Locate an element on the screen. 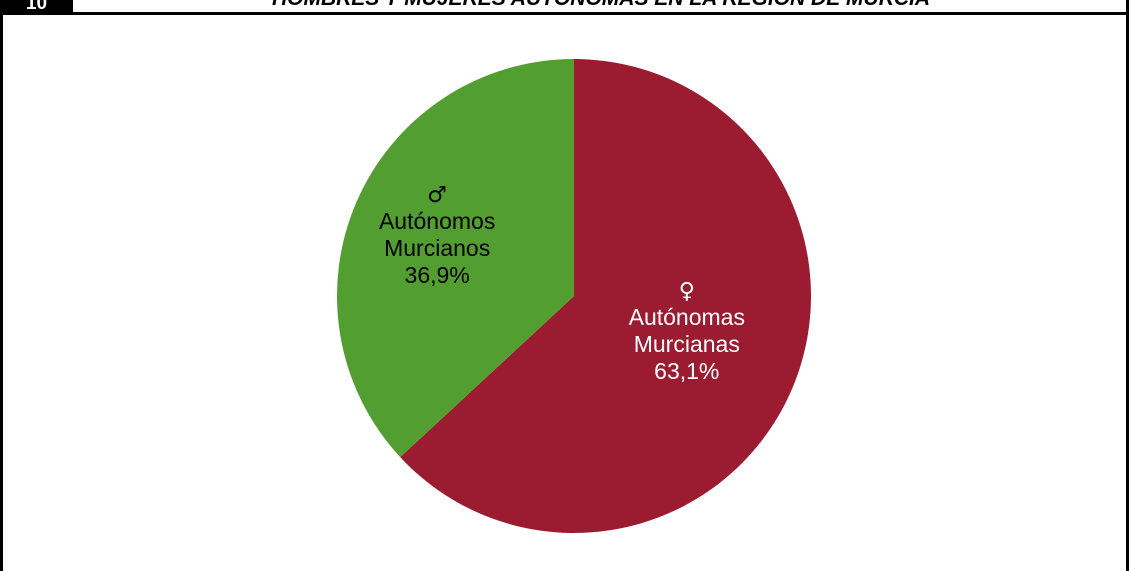 Image resolution: width=1129 pixels, height=571 pixels. slice-category-label: Autónomos is located at coordinates (437, 221).